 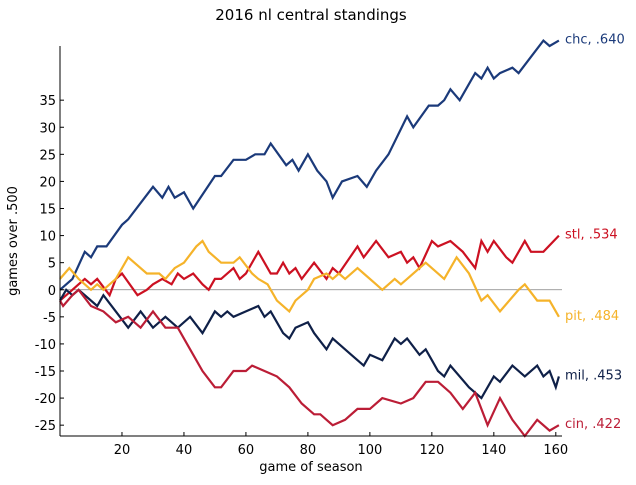 What do you see at coordinates (595, 40) in the screenshot?
I see `series-label-chc: chc, .640` at bounding box center [595, 40].